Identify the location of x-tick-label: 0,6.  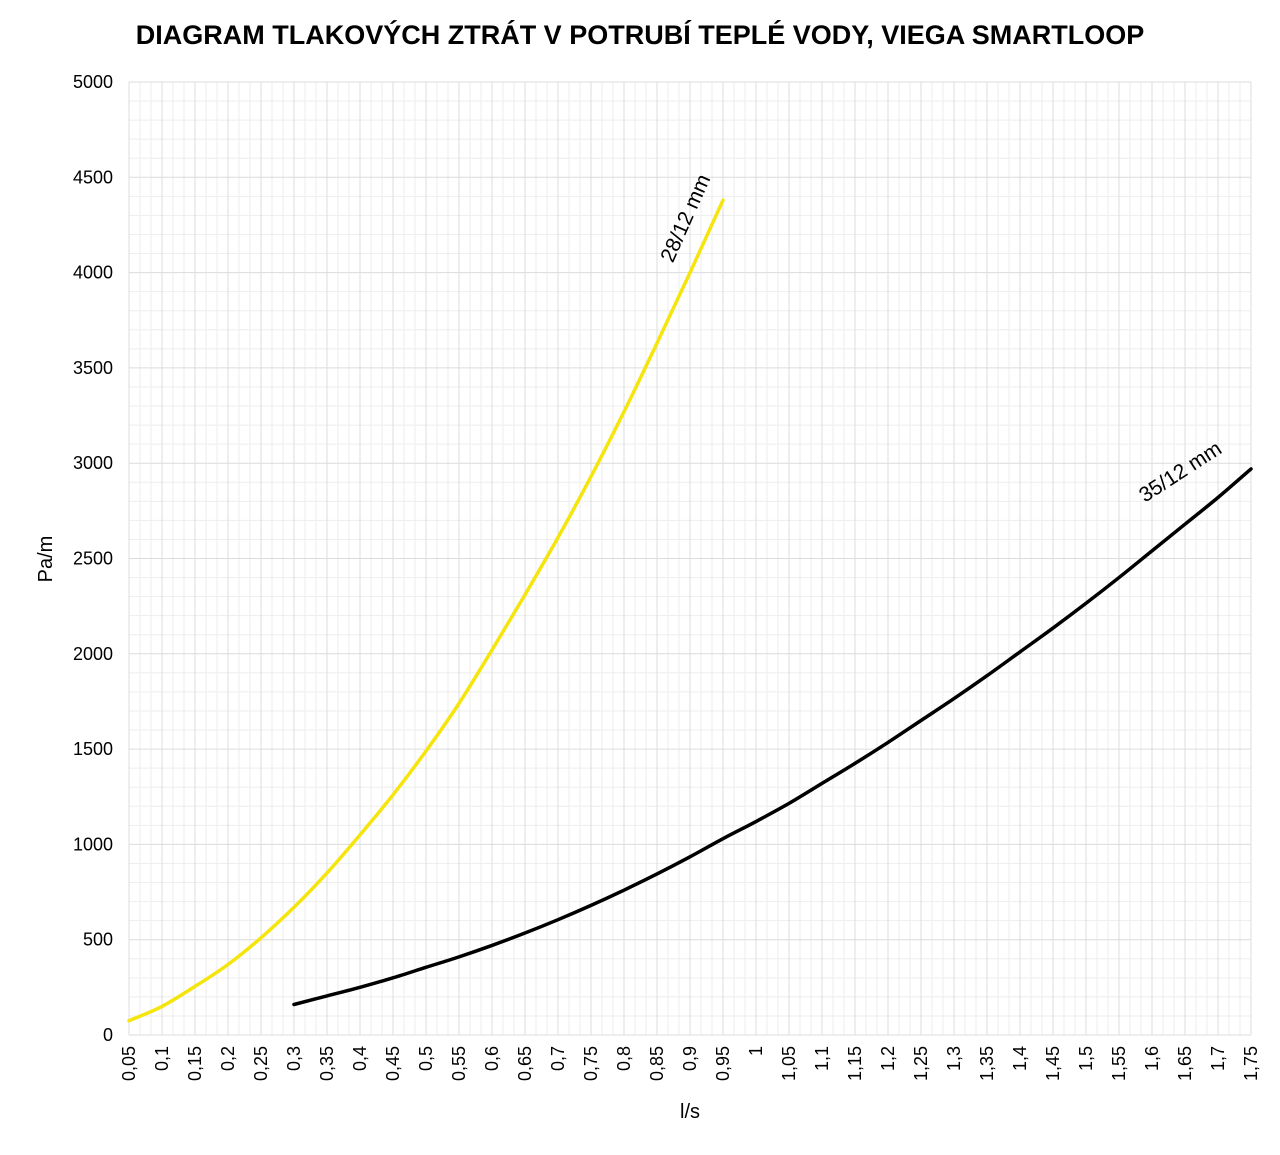
(492, 1058).